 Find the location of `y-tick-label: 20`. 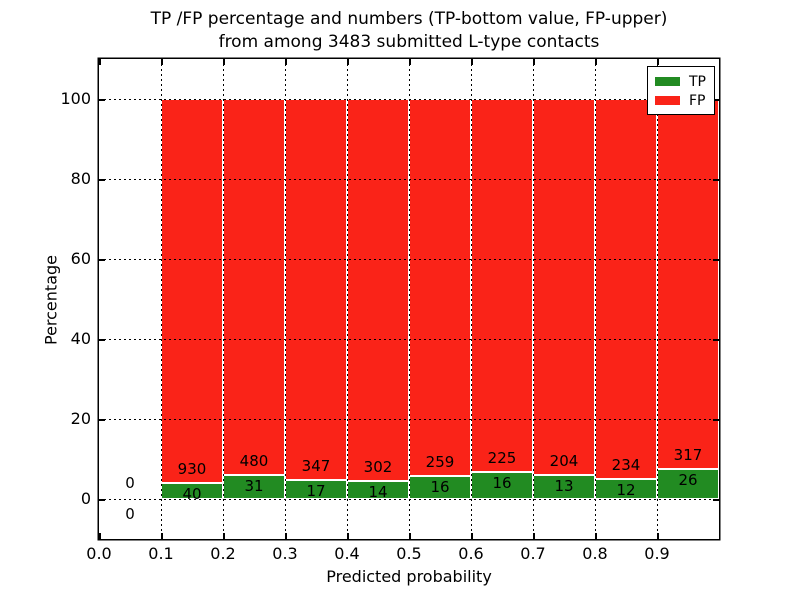

y-tick-label: 20 is located at coordinates (80, 418).